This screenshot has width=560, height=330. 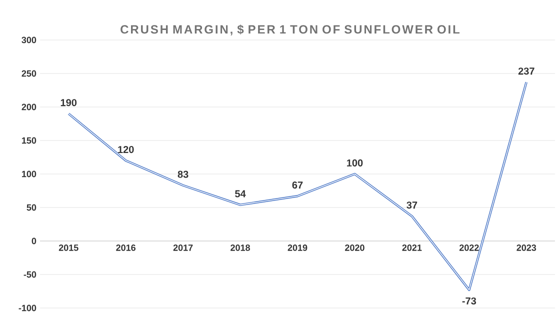 What do you see at coordinates (30, 274) in the screenshot?
I see `y-tick-label: -50` at bounding box center [30, 274].